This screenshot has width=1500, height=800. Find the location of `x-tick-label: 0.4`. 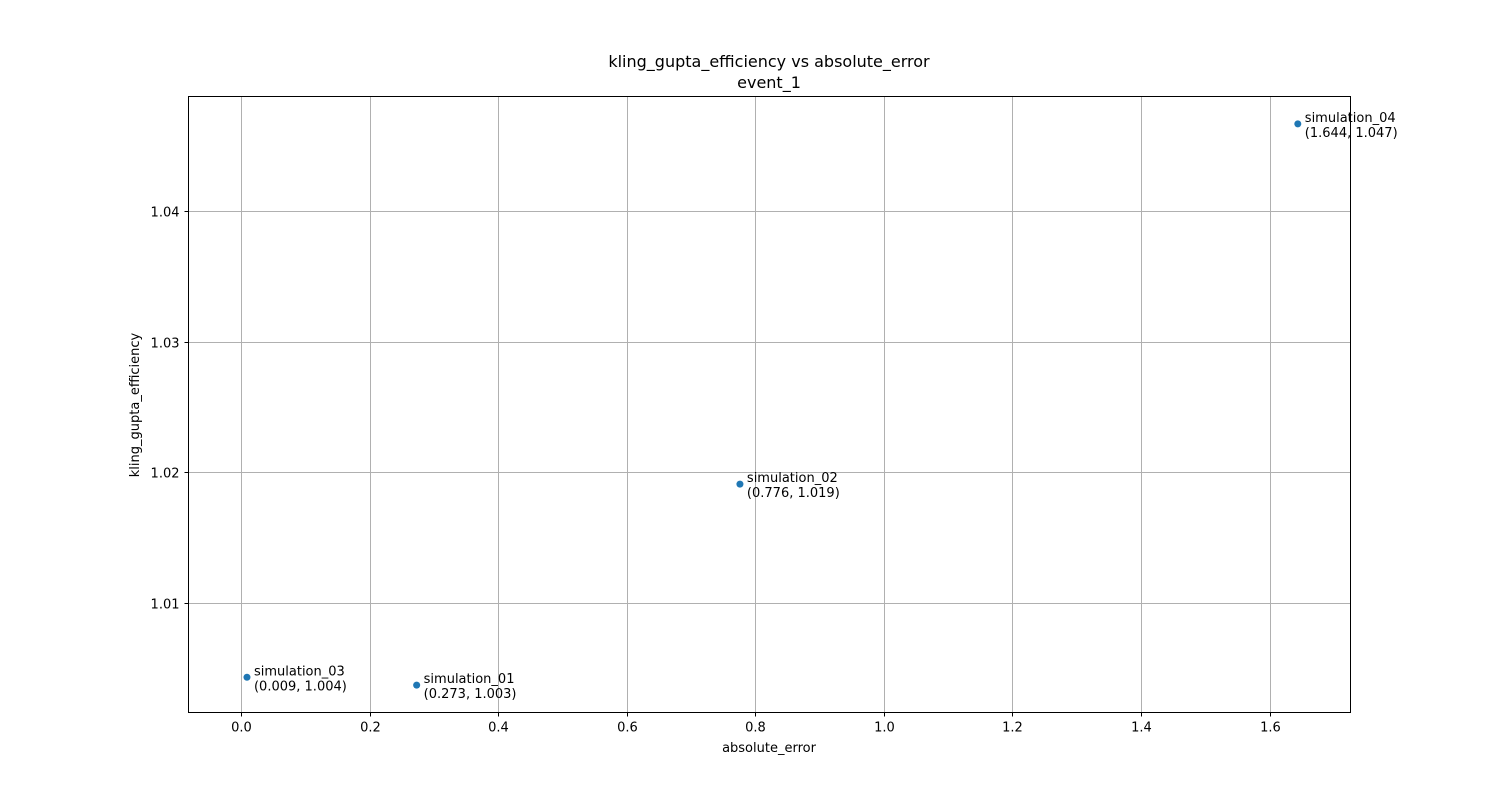

x-tick-label: 0.4 is located at coordinates (498, 728).